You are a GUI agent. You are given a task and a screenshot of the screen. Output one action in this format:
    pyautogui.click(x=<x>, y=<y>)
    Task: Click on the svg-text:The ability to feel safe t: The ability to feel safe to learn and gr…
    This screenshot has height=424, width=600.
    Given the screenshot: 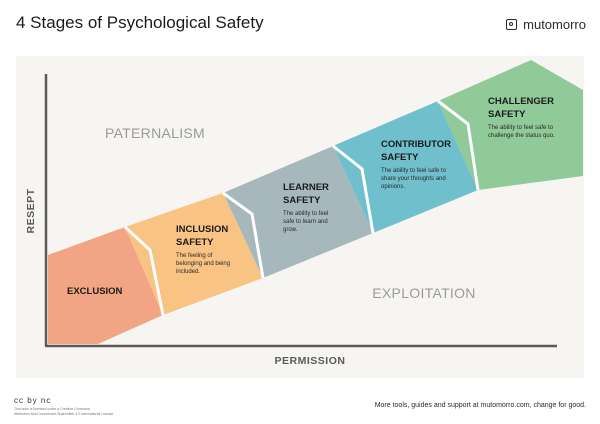 What is the action you would take?
    pyautogui.click(x=306, y=222)
    